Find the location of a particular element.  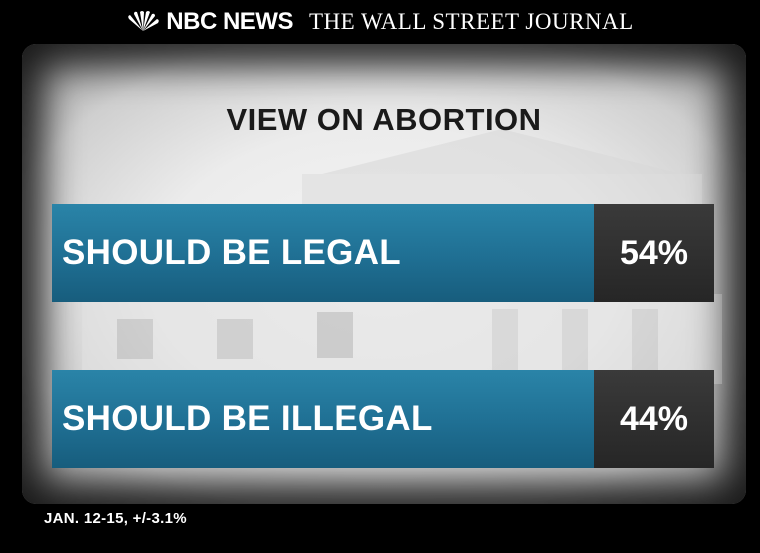

bar-label-area: SHOULD BE LEGAL is located at coordinates (323, 253).